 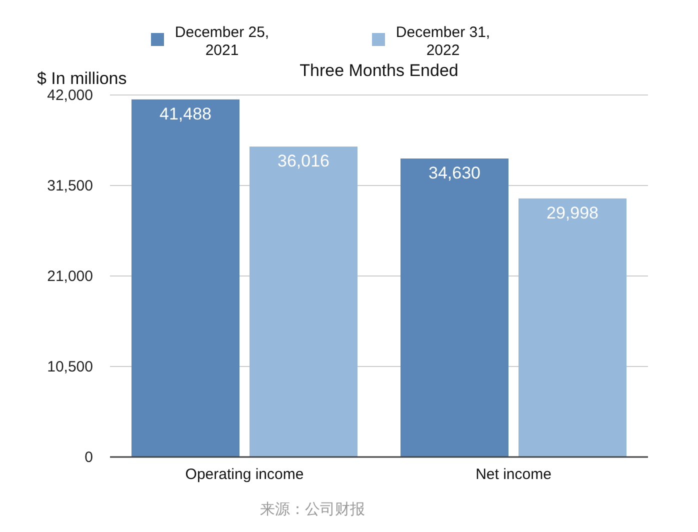 I want to click on data-label: 41,488, so click(x=186, y=114).